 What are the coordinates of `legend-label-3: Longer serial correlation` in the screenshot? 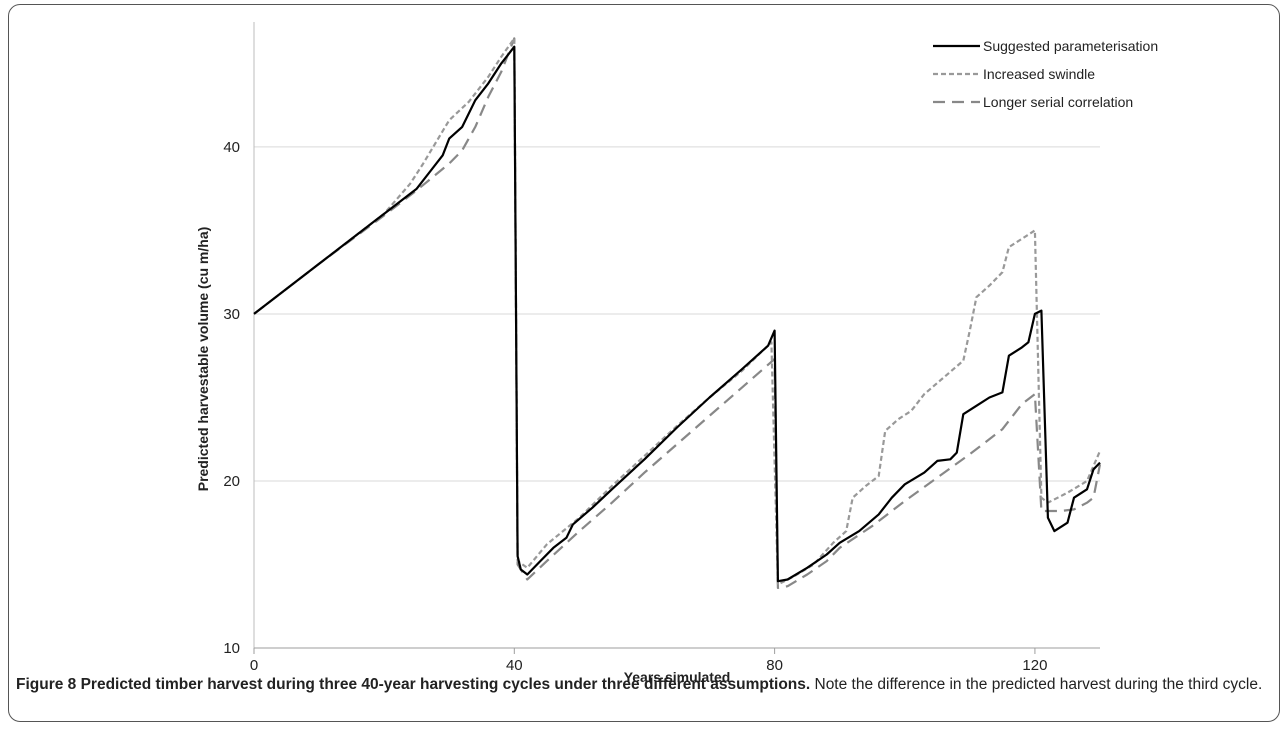 It's located at (1058, 102).